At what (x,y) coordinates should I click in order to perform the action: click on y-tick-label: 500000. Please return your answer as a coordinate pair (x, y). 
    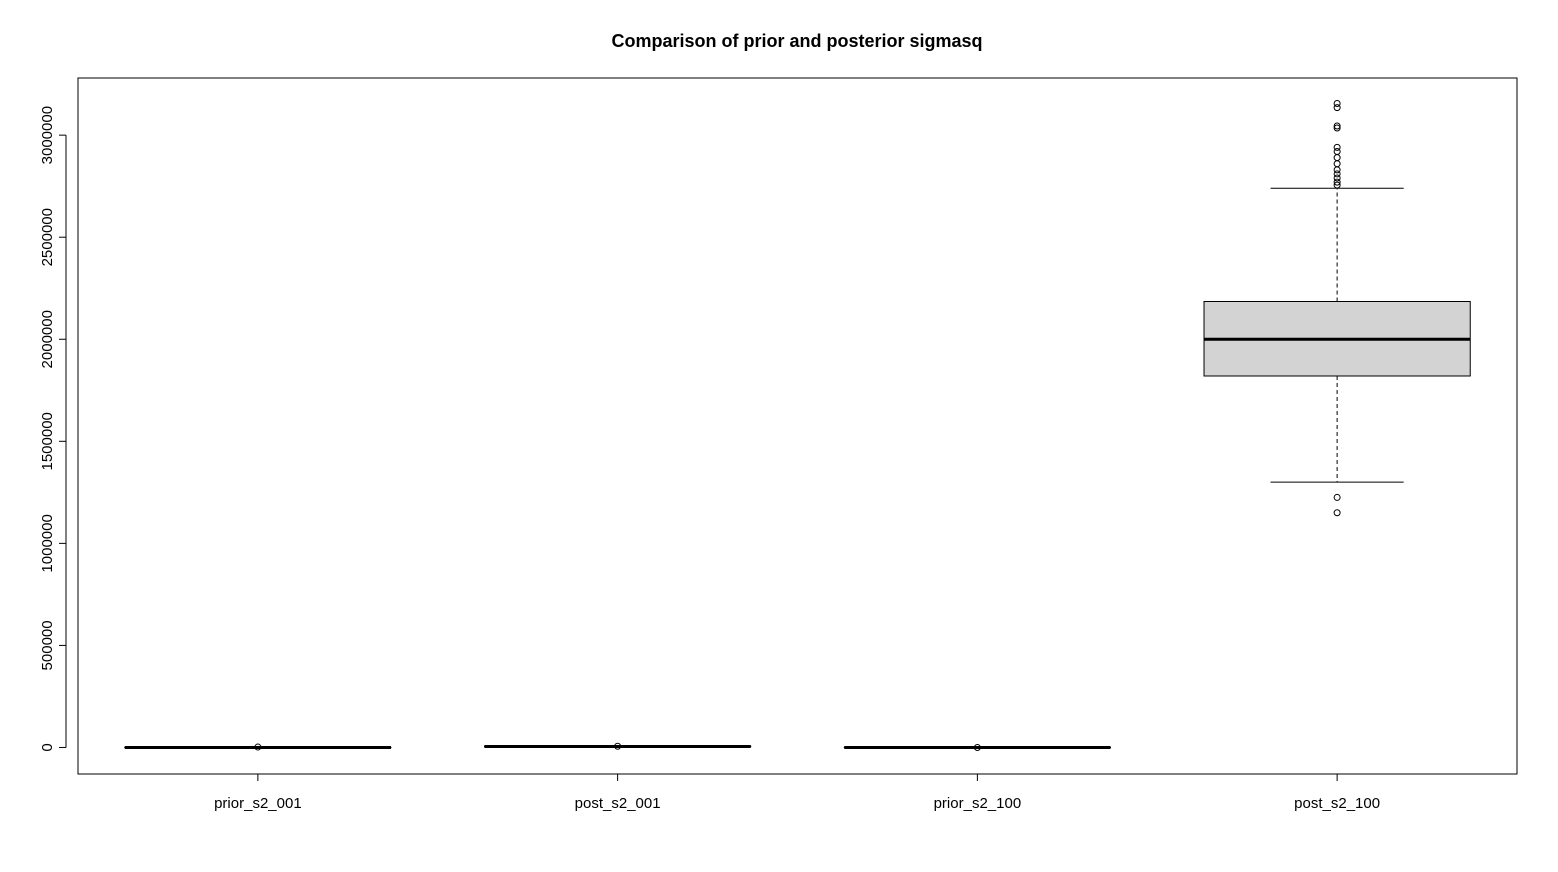
    Looking at the image, I should click on (47, 645).